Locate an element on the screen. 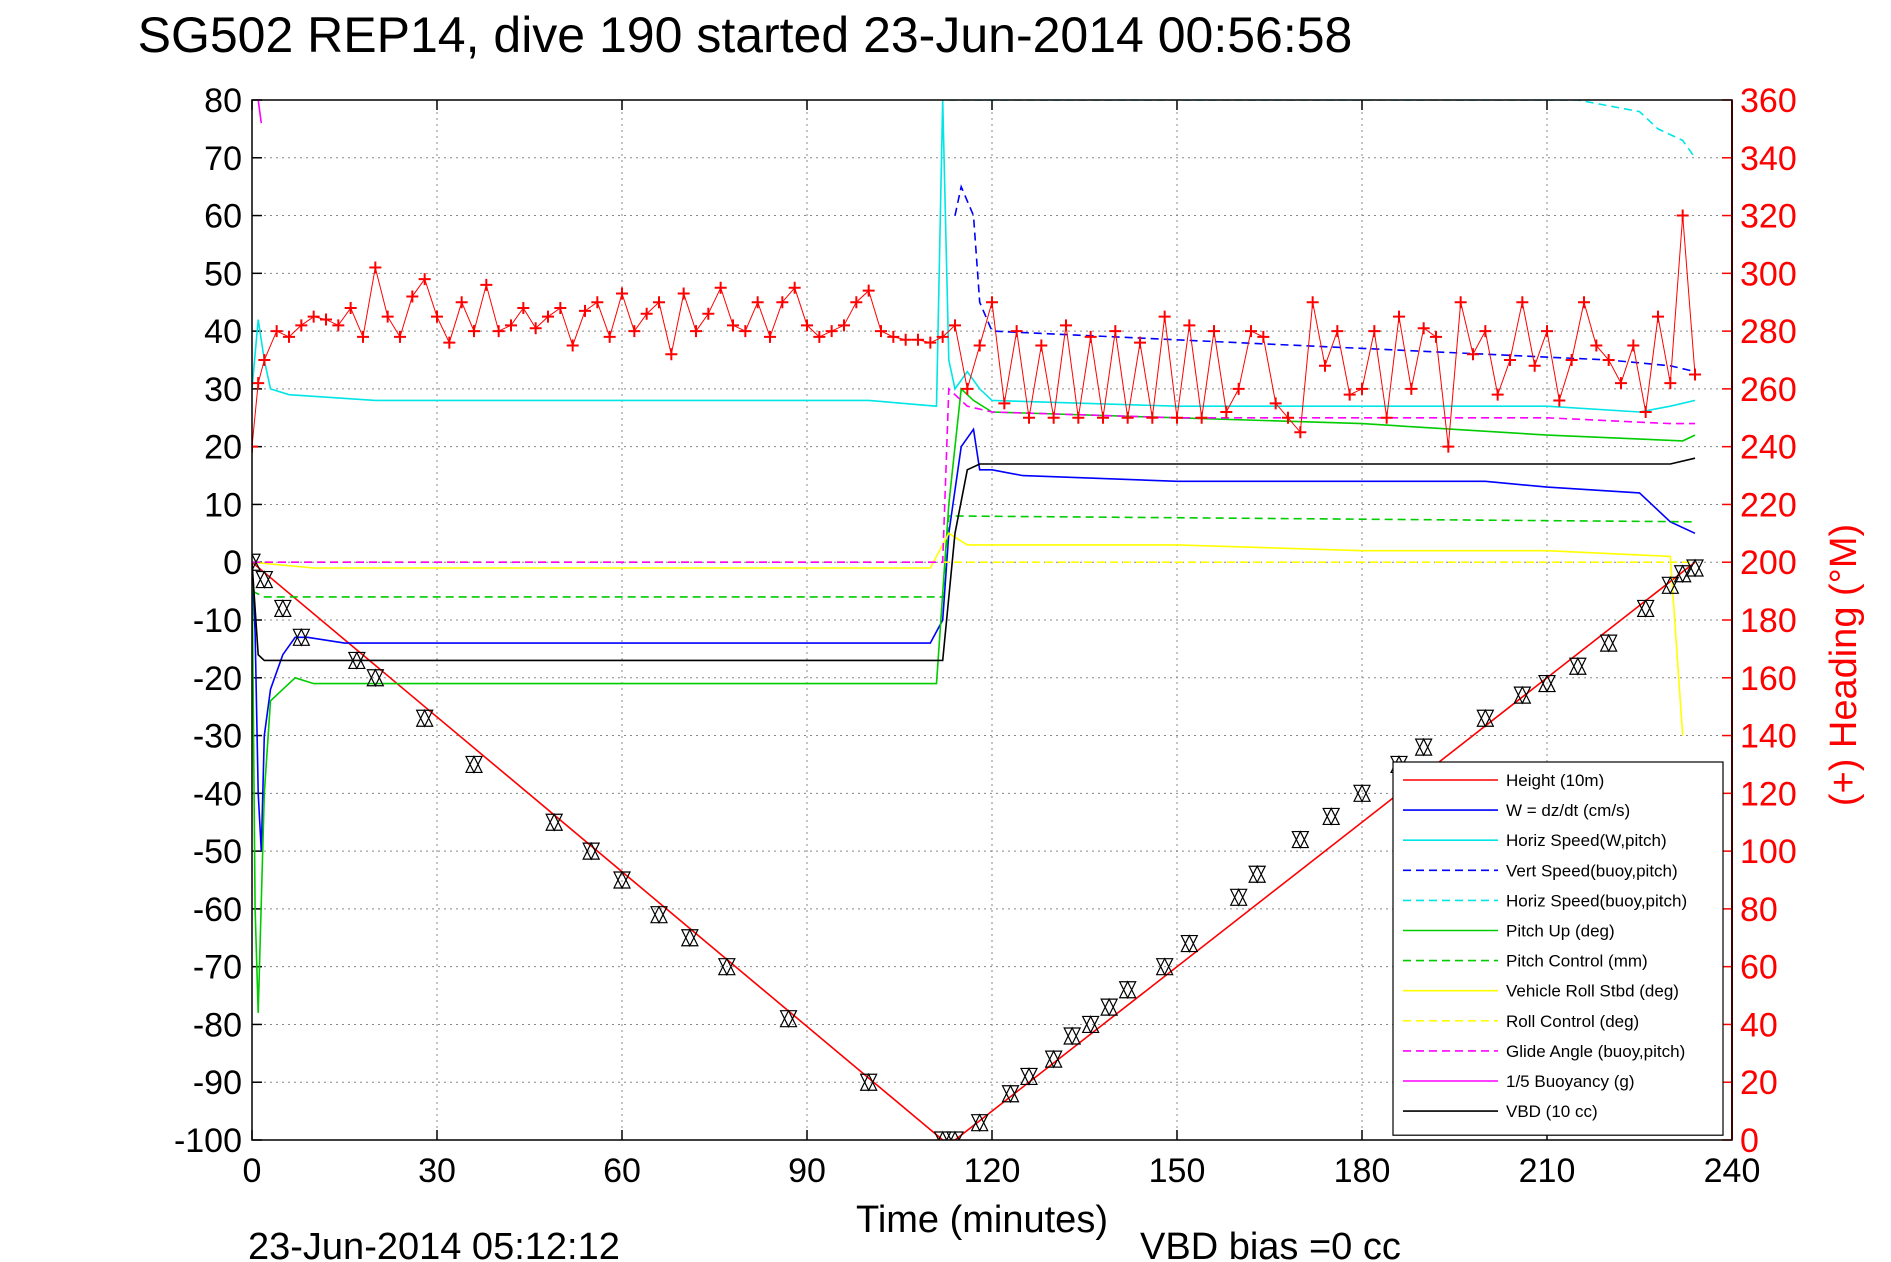 The width and height of the screenshot is (1891, 1262). legend-label: Horiz Speed(W,pitch) is located at coordinates (1586, 840).